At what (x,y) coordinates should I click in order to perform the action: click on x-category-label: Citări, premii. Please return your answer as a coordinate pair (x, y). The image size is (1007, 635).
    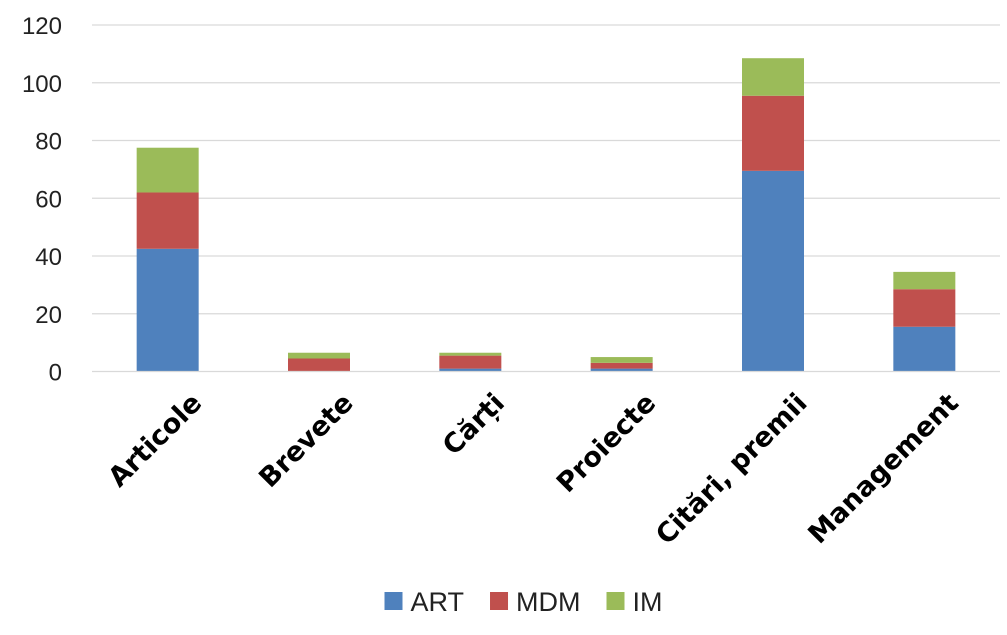
    Looking at the image, I should click on (731, 469).